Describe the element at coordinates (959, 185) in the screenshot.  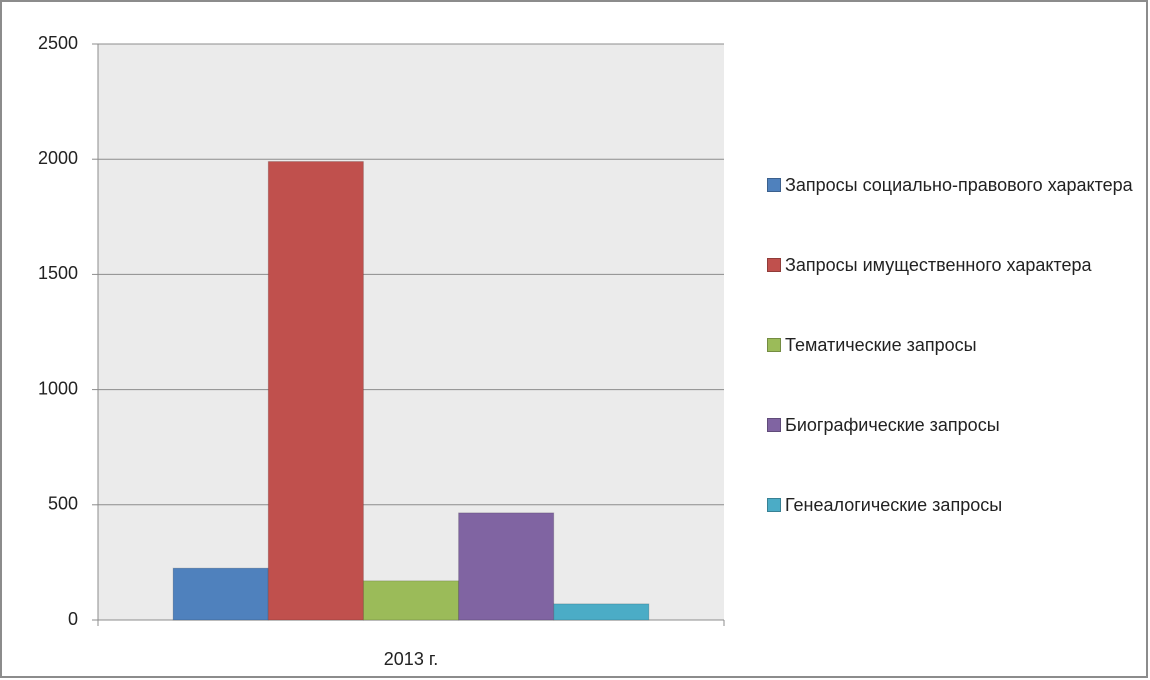
I see `legend-label: Запросы социально-правового характера` at that location.